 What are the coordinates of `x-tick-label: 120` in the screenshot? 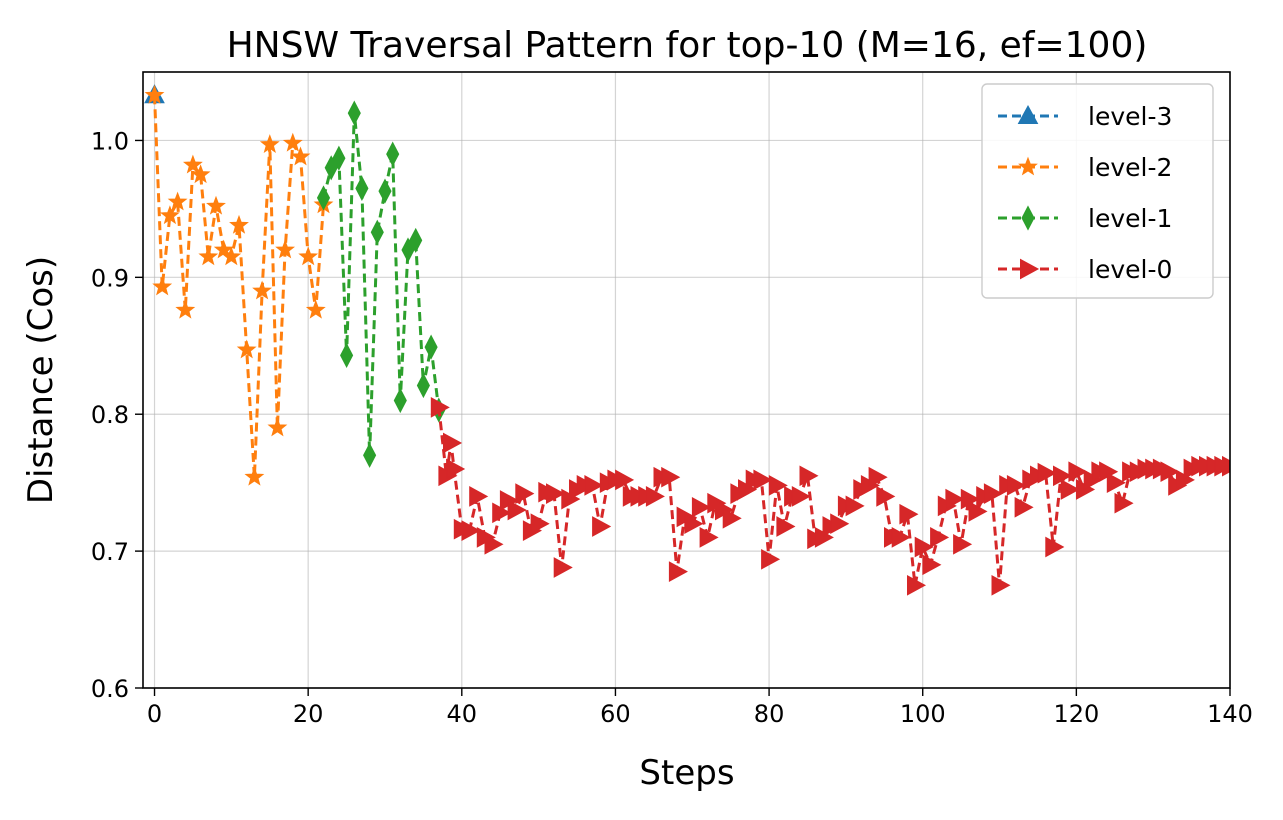 It's located at (1076, 714).